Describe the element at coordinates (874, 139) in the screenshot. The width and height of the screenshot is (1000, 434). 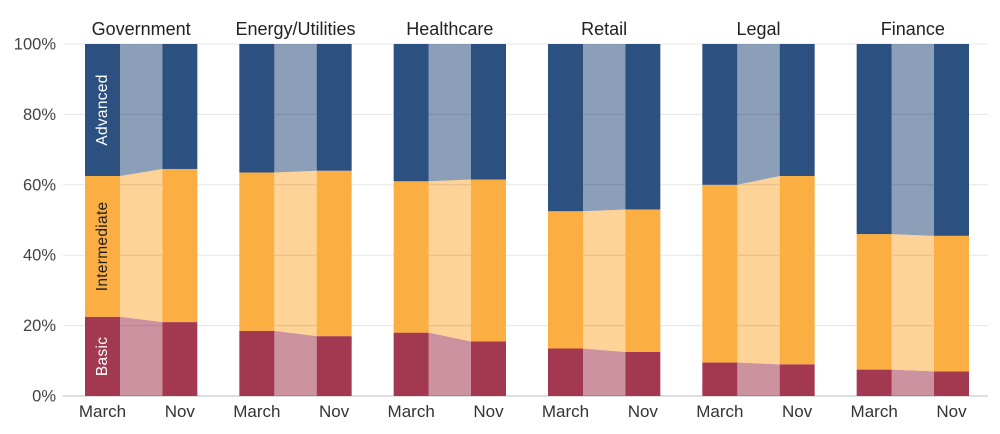
I see `bar-finance-march-advanced` at that location.